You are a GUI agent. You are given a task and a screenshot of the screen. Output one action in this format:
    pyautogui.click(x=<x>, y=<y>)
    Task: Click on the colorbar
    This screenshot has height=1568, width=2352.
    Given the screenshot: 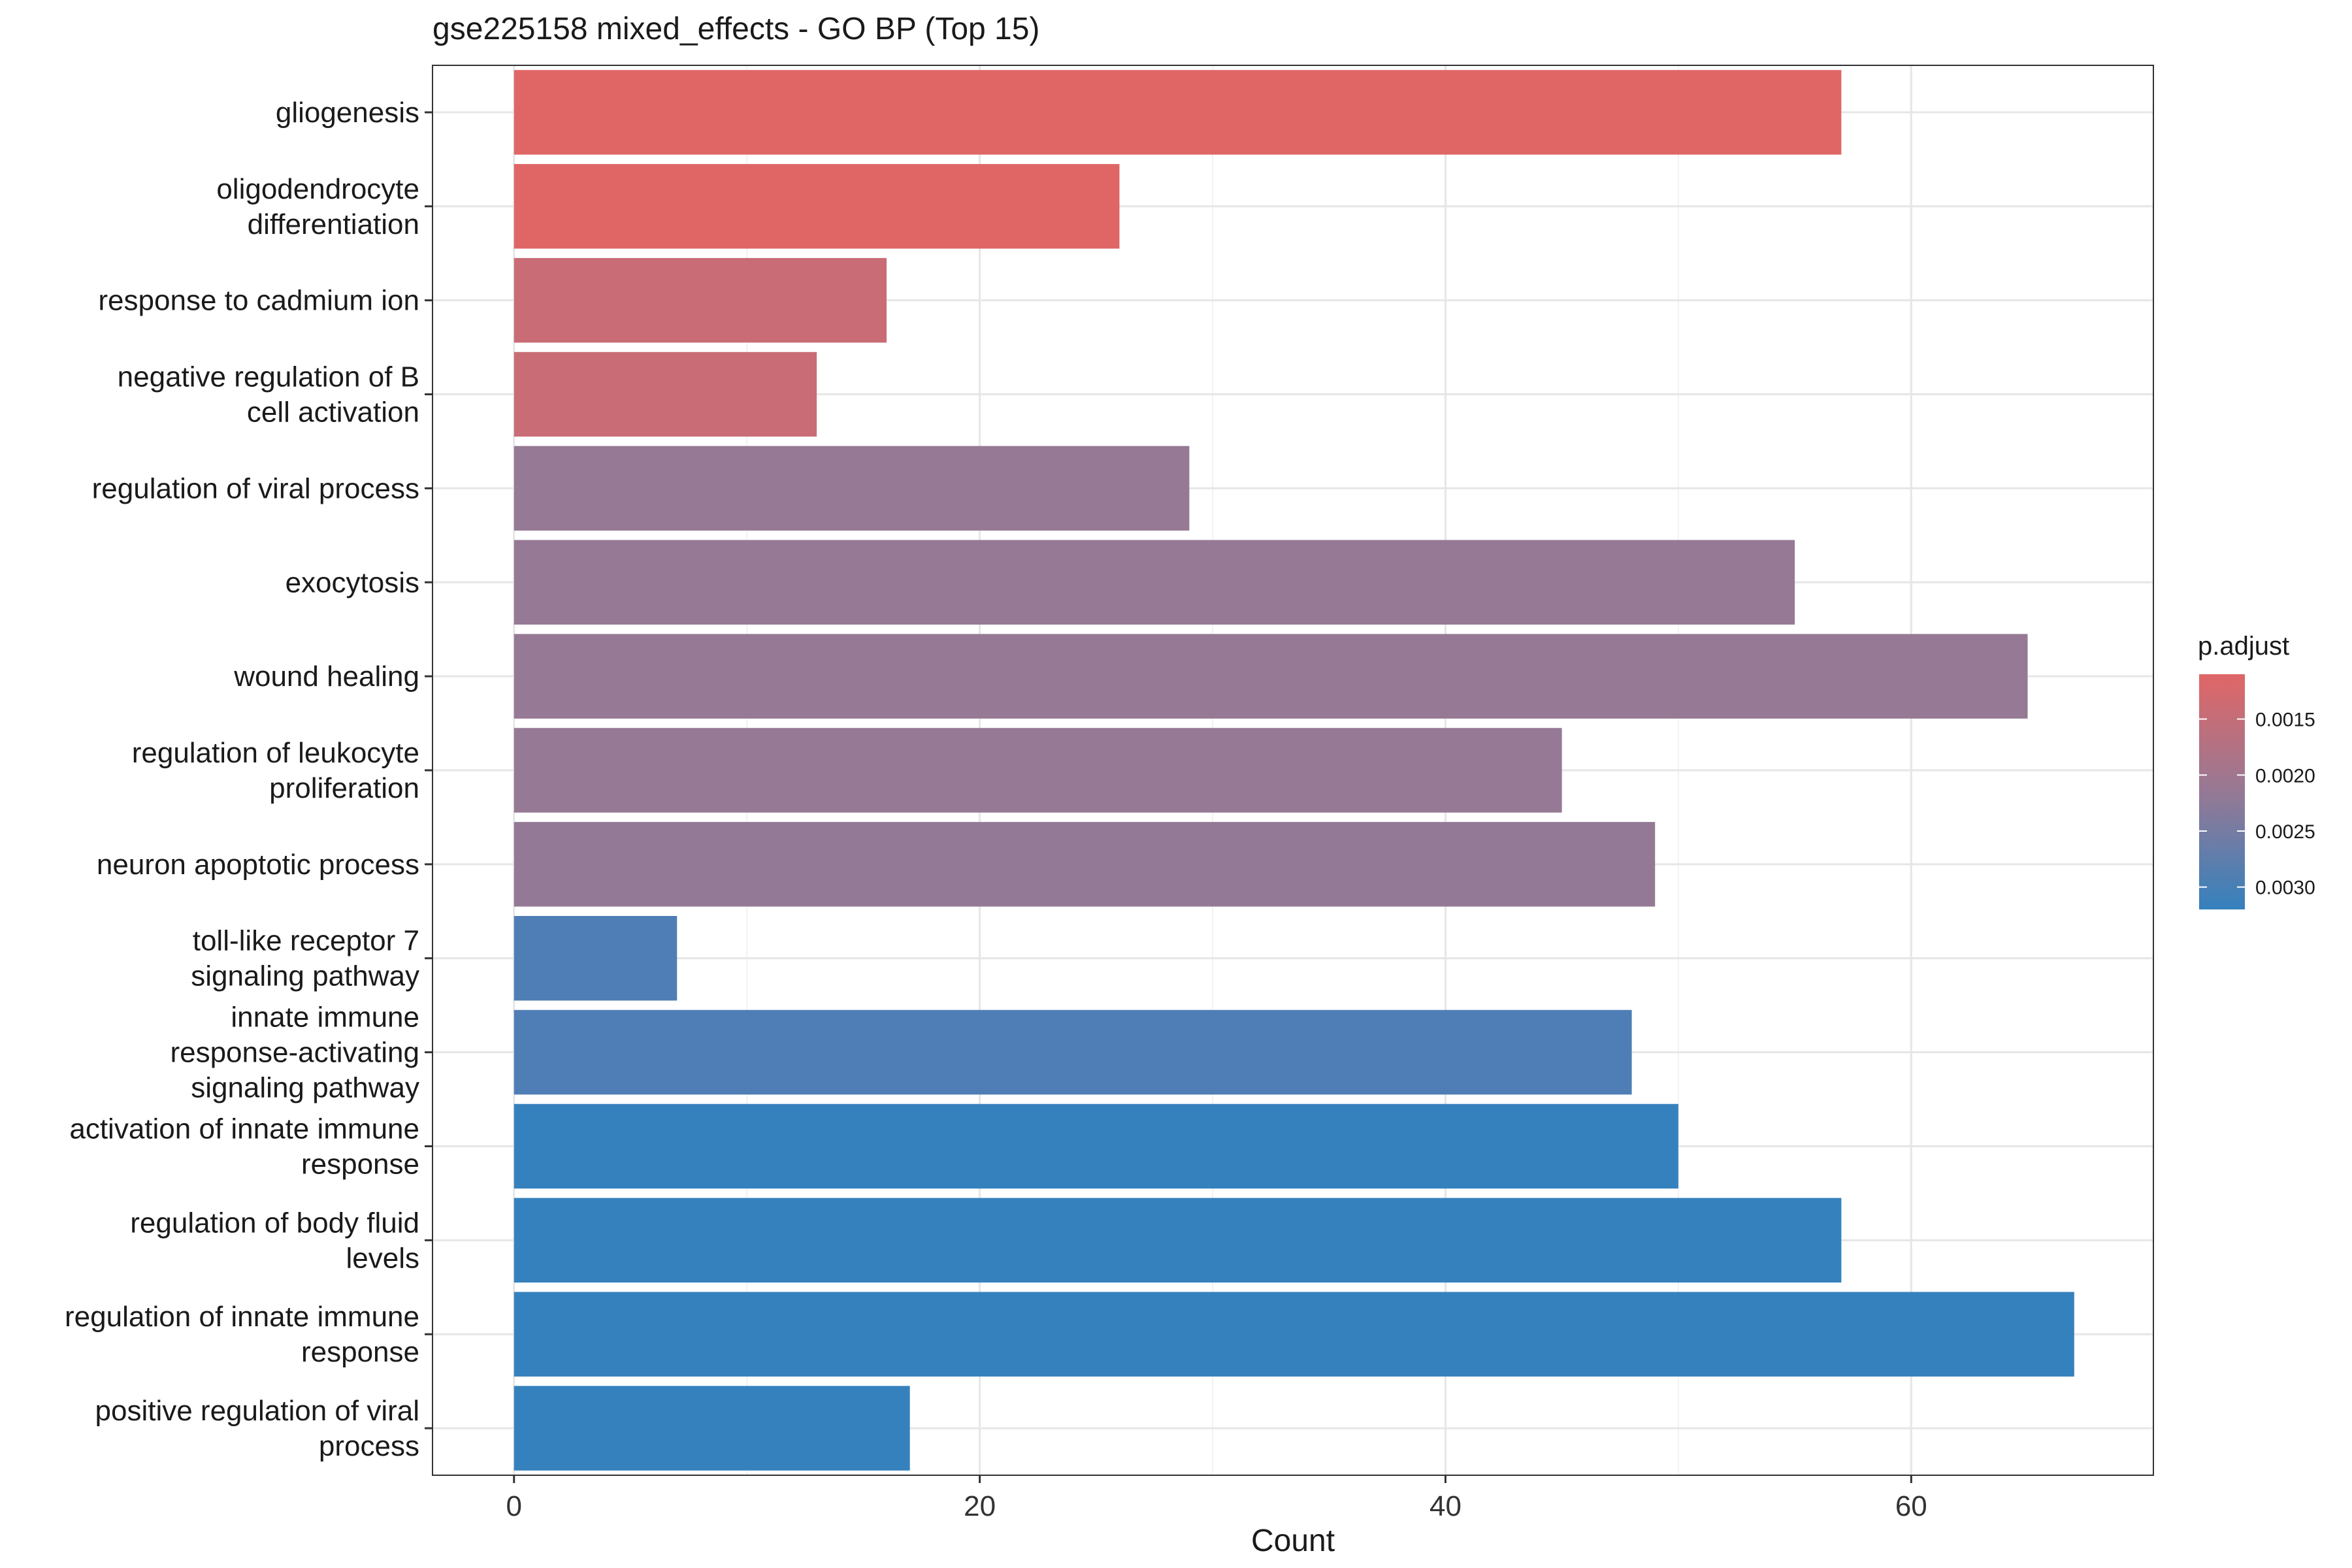 What is the action you would take?
    pyautogui.click(x=2222, y=791)
    